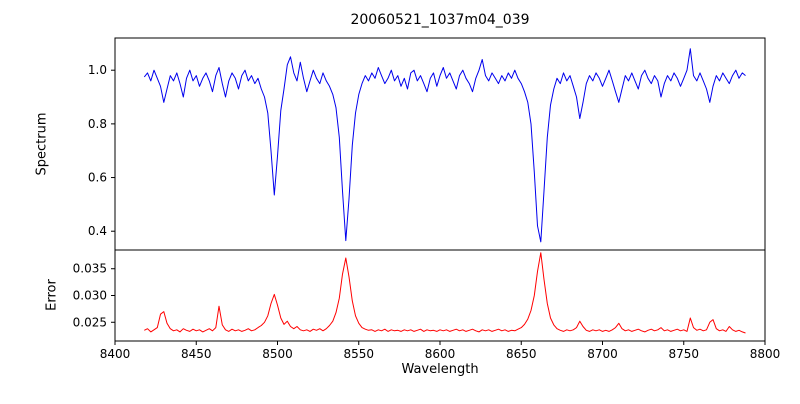 The height and width of the screenshot is (404, 800). Describe the element at coordinates (97, 124) in the screenshot. I see `y-tick-label: 0.8` at that location.